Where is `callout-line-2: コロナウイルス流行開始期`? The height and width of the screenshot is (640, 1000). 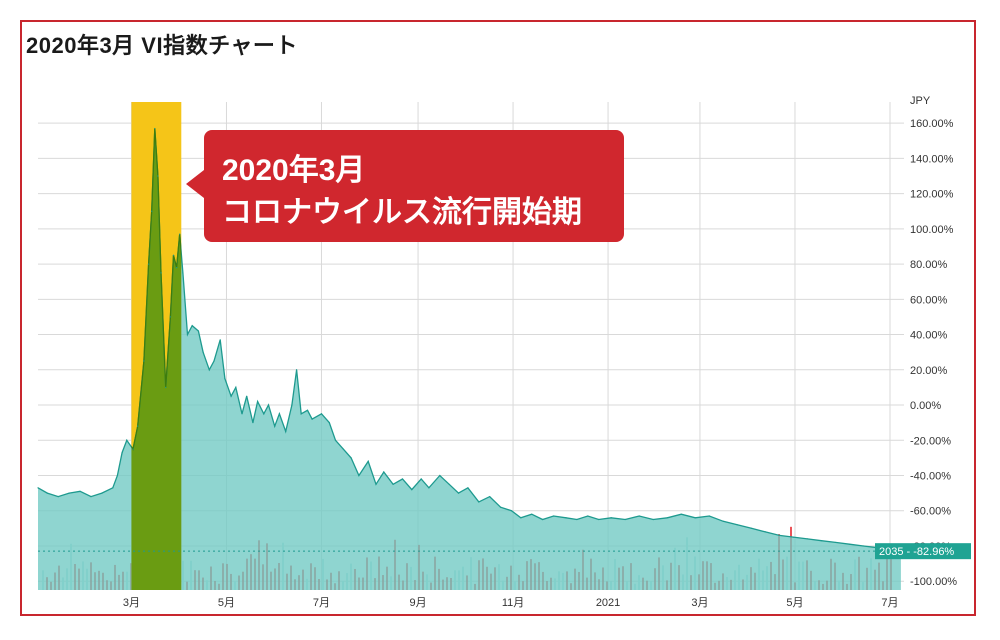
callout-line-2: コロナウイルス流行開始期 is located at coordinates (402, 212).